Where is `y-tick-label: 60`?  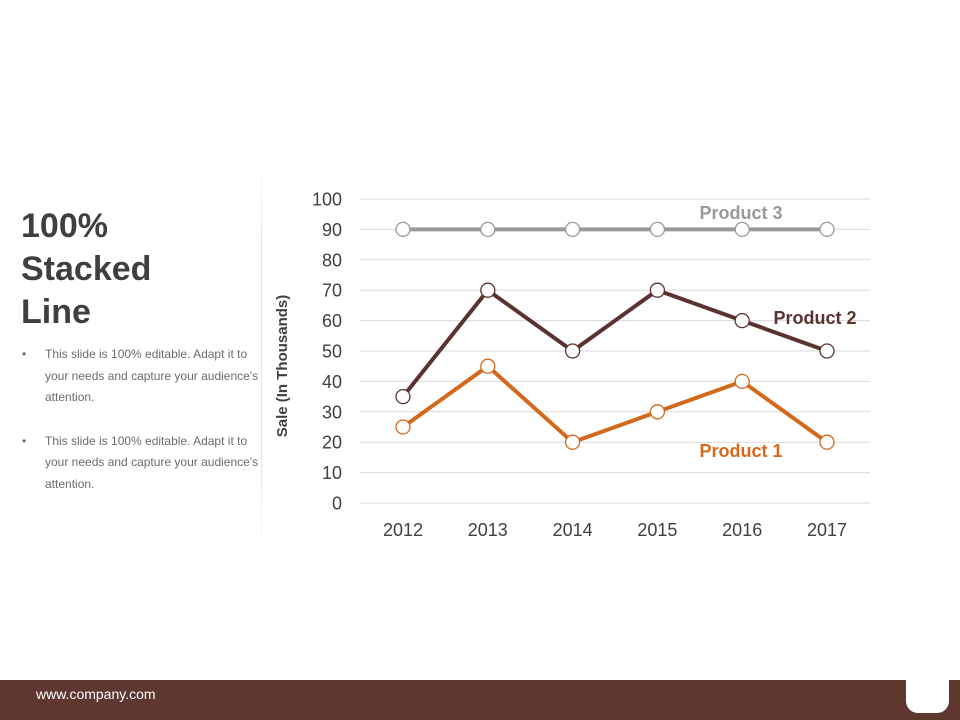
y-tick-label: 60 is located at coordinates (332, 321).